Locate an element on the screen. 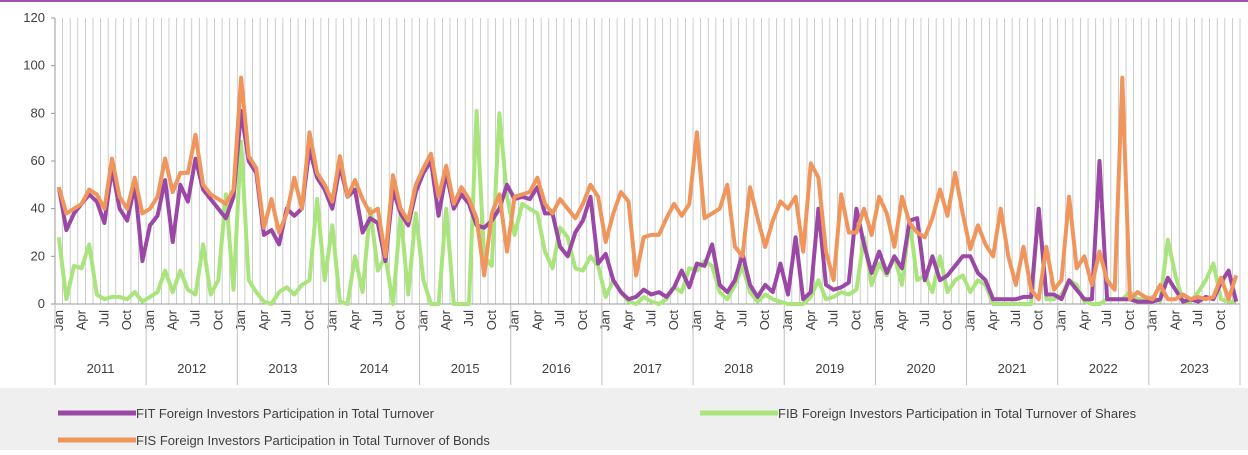 The width and height of the screenshot is (1248, 455). year-label: 2013 is located at coordinates (282, 368).